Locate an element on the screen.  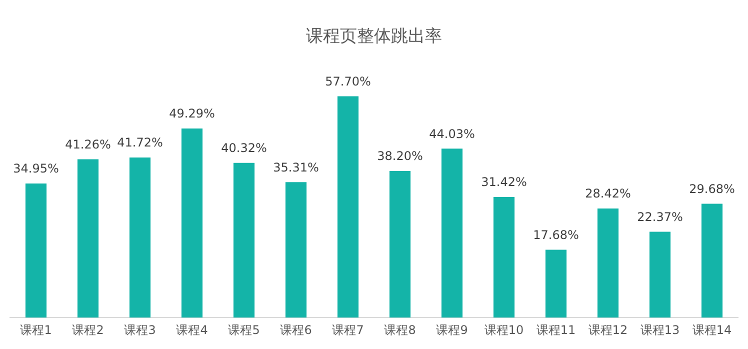
x-tick-label: 课程3 is located at coordinates (140, 329).